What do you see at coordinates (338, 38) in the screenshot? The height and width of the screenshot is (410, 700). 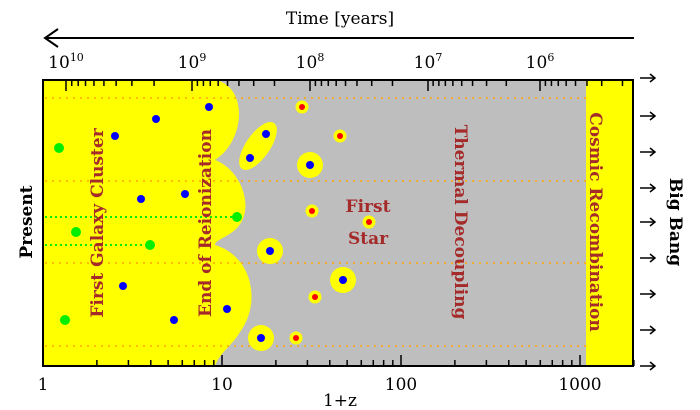 I see `time-arrow` at bounding box center [338, 38].